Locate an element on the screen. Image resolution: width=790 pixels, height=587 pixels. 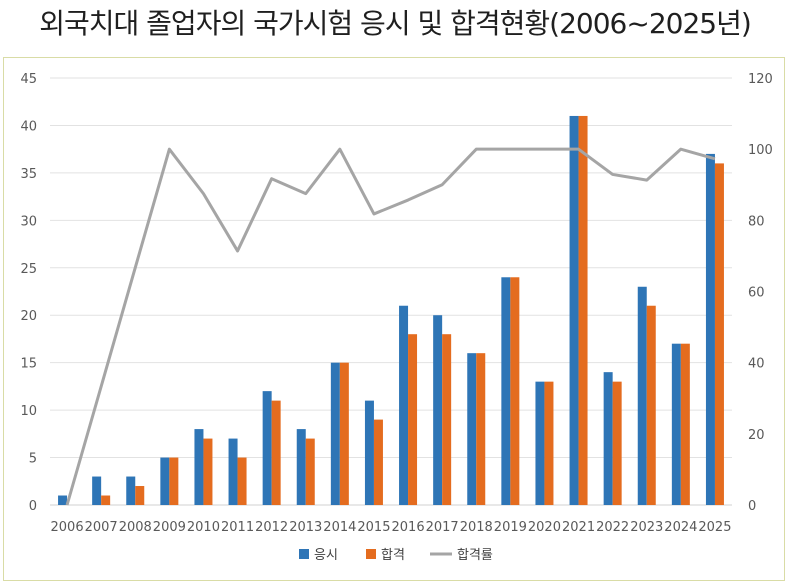
bar-응시-2022 is located at coordinates (608, 438).